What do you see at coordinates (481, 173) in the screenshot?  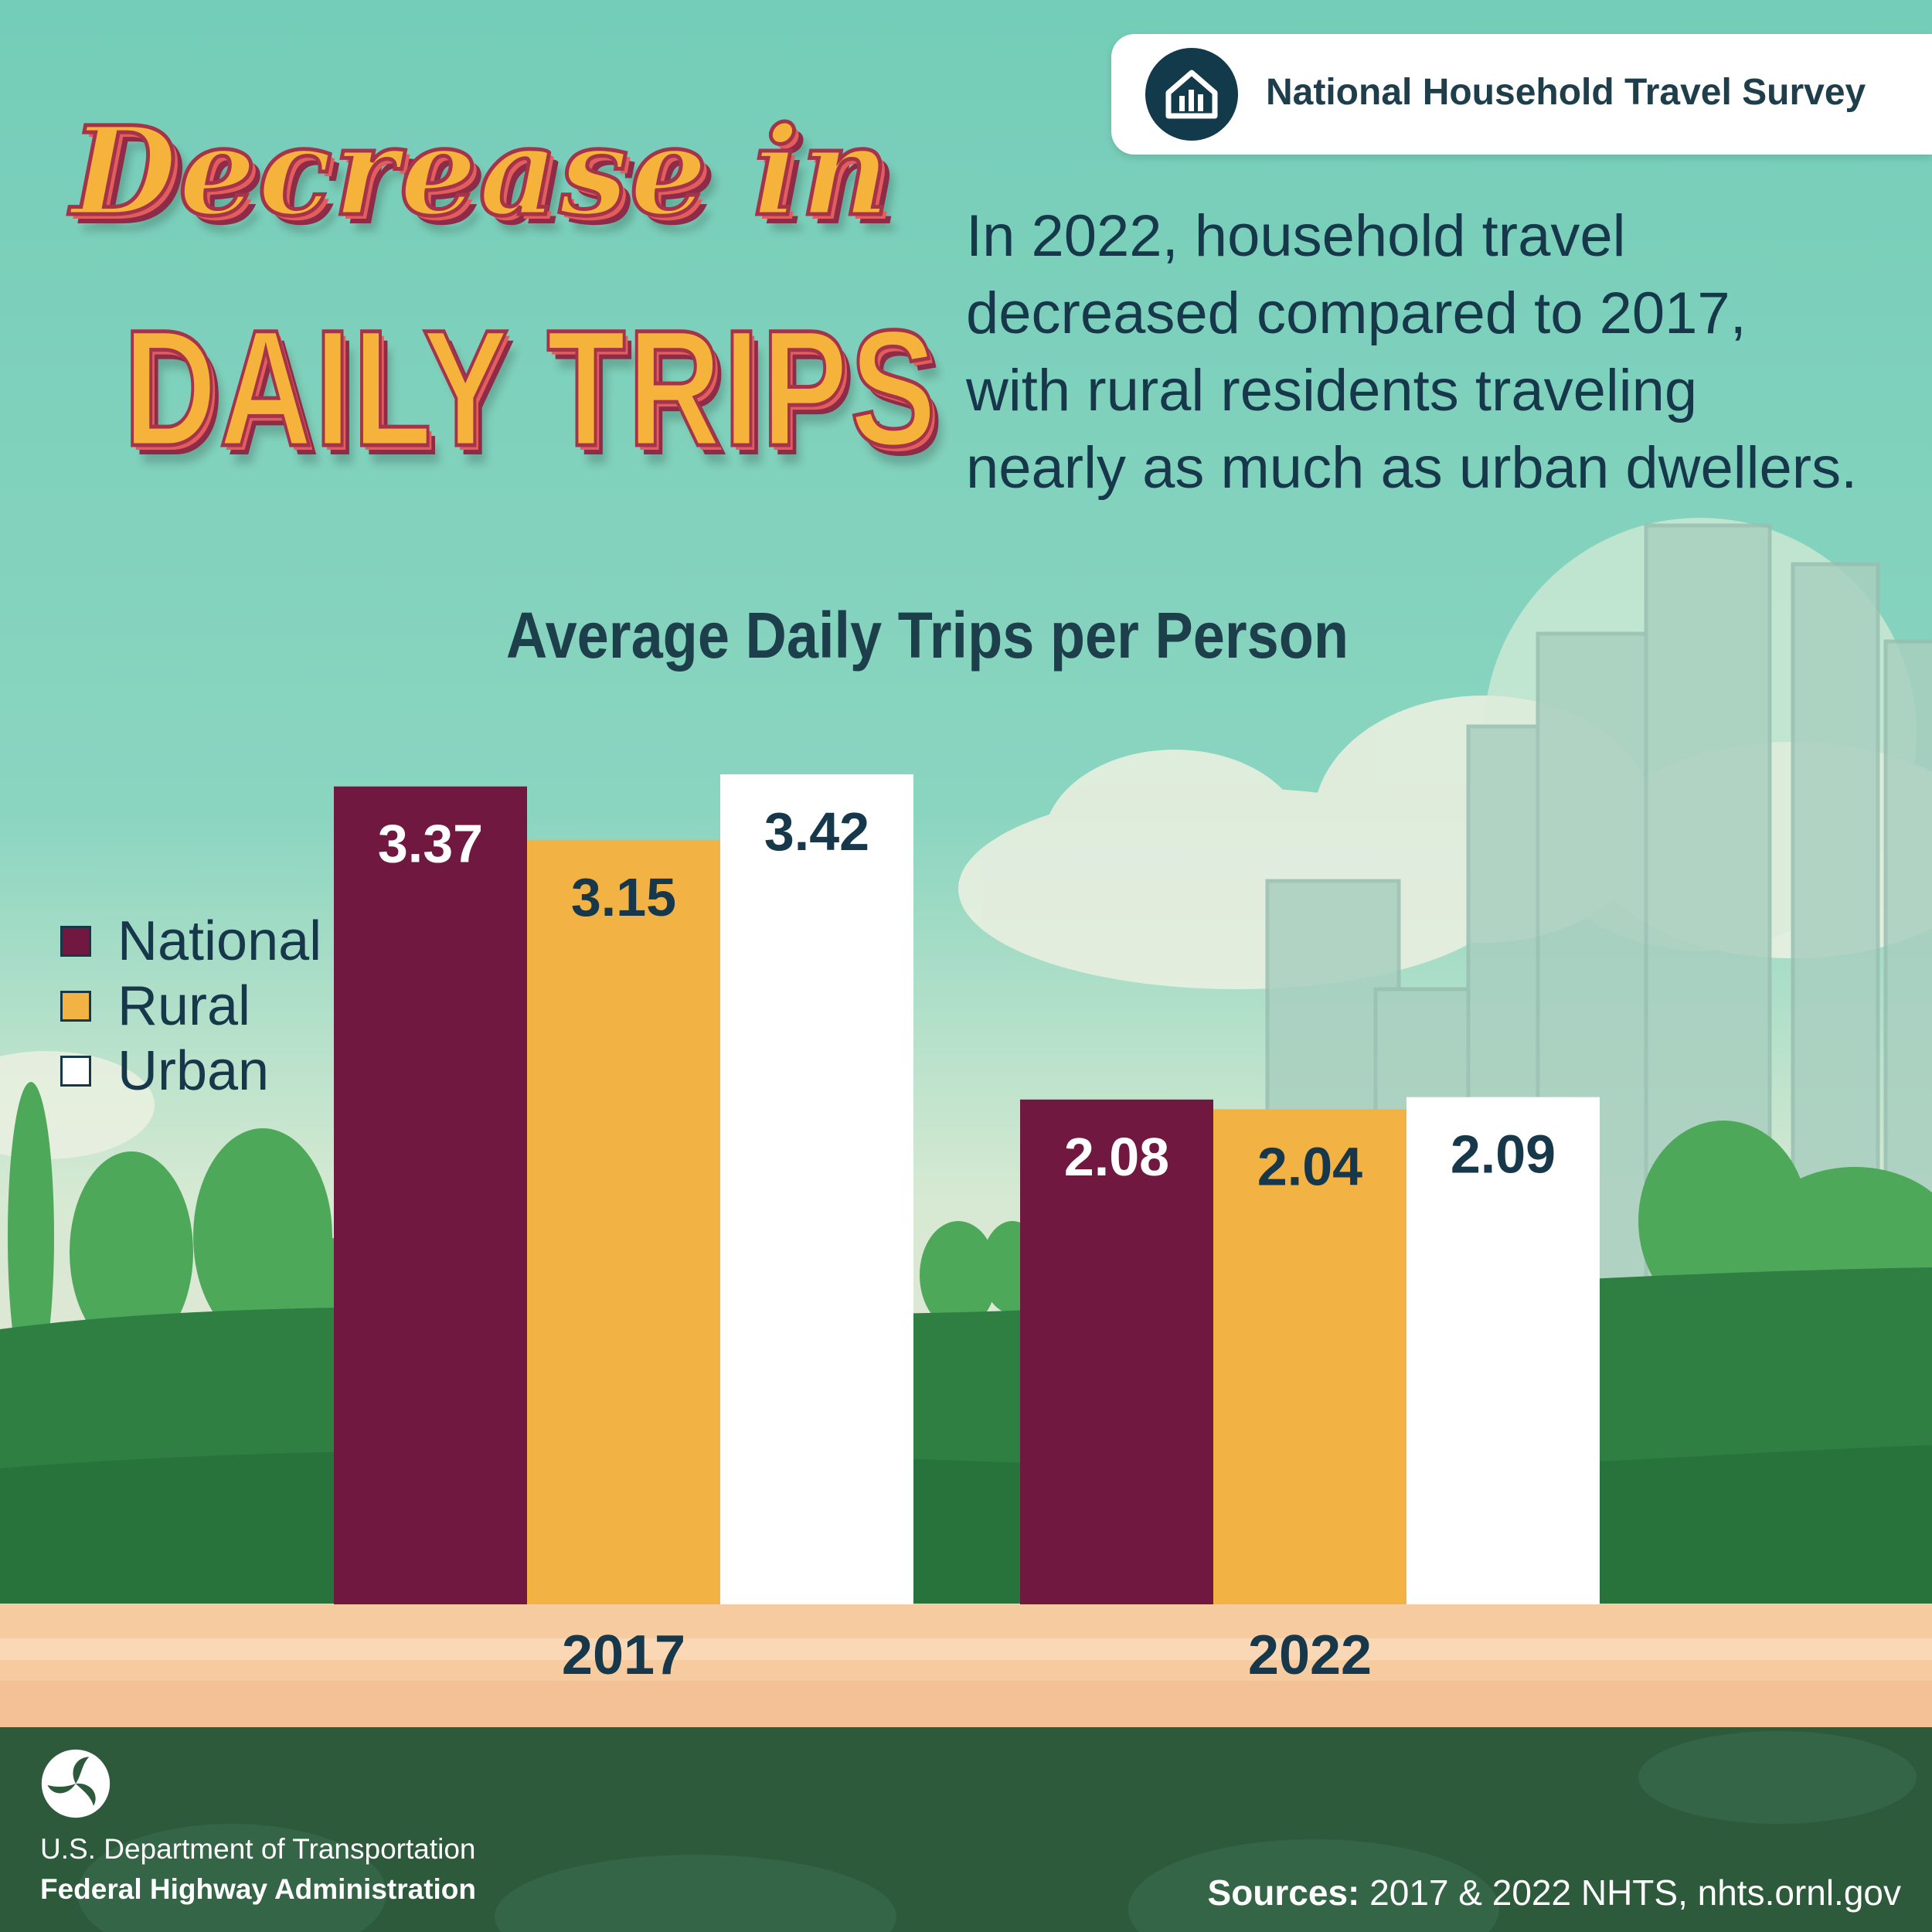 I see `headline-line1: Decrease in` at bounding box center [481, 173].